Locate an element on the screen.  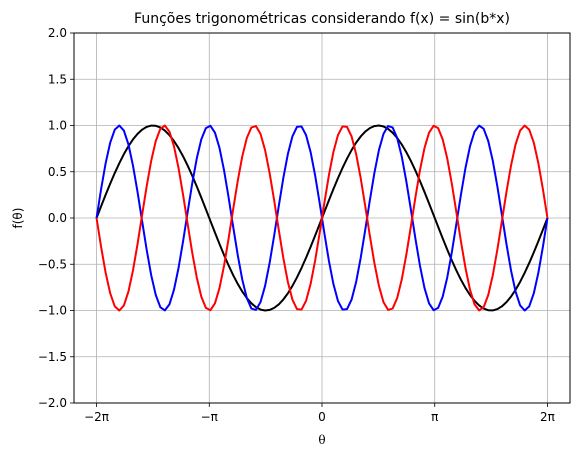
x-axis-label: θ is located at coordinates (321, 440).